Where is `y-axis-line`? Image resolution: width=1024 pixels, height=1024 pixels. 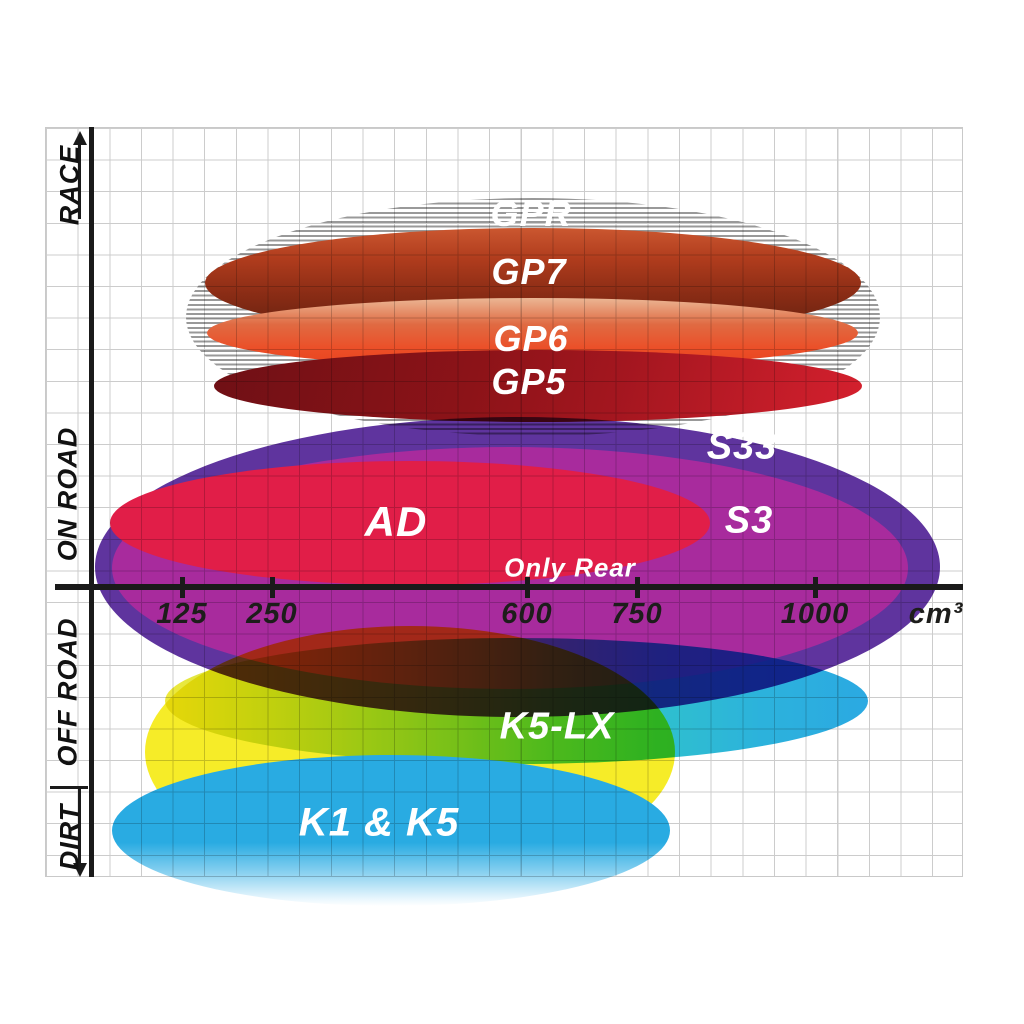
y-axis-line is located at coordinates (91, 502).